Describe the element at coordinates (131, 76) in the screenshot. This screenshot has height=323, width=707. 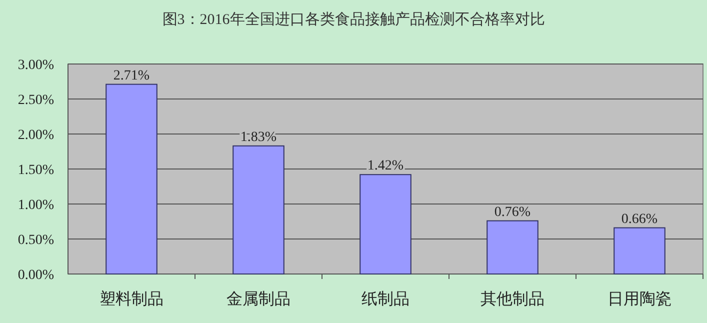
I see `data-label: 2.71%` at that location.